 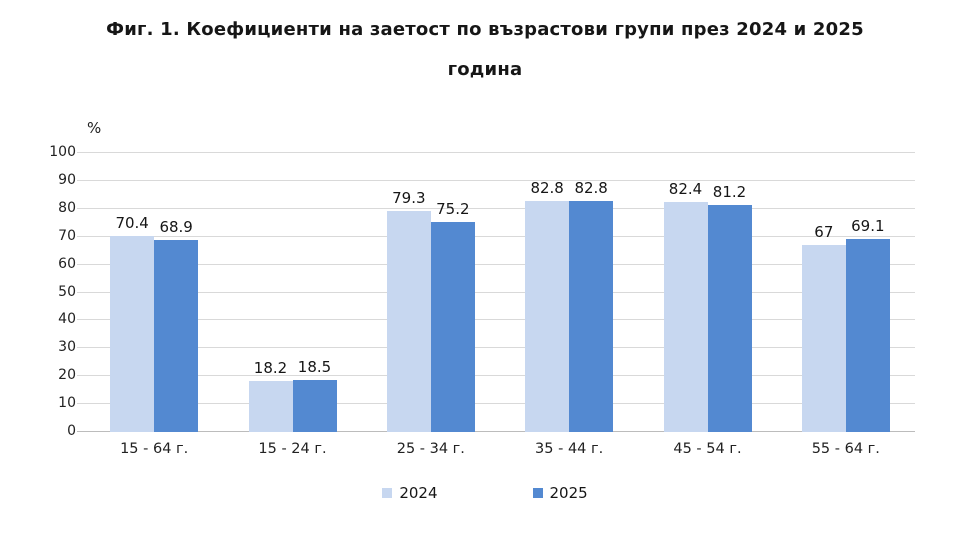 What do you see at coordinates (67, 347) in the screenshot?
I see `y-tick-label: 30` at bounding box center [67, 347].